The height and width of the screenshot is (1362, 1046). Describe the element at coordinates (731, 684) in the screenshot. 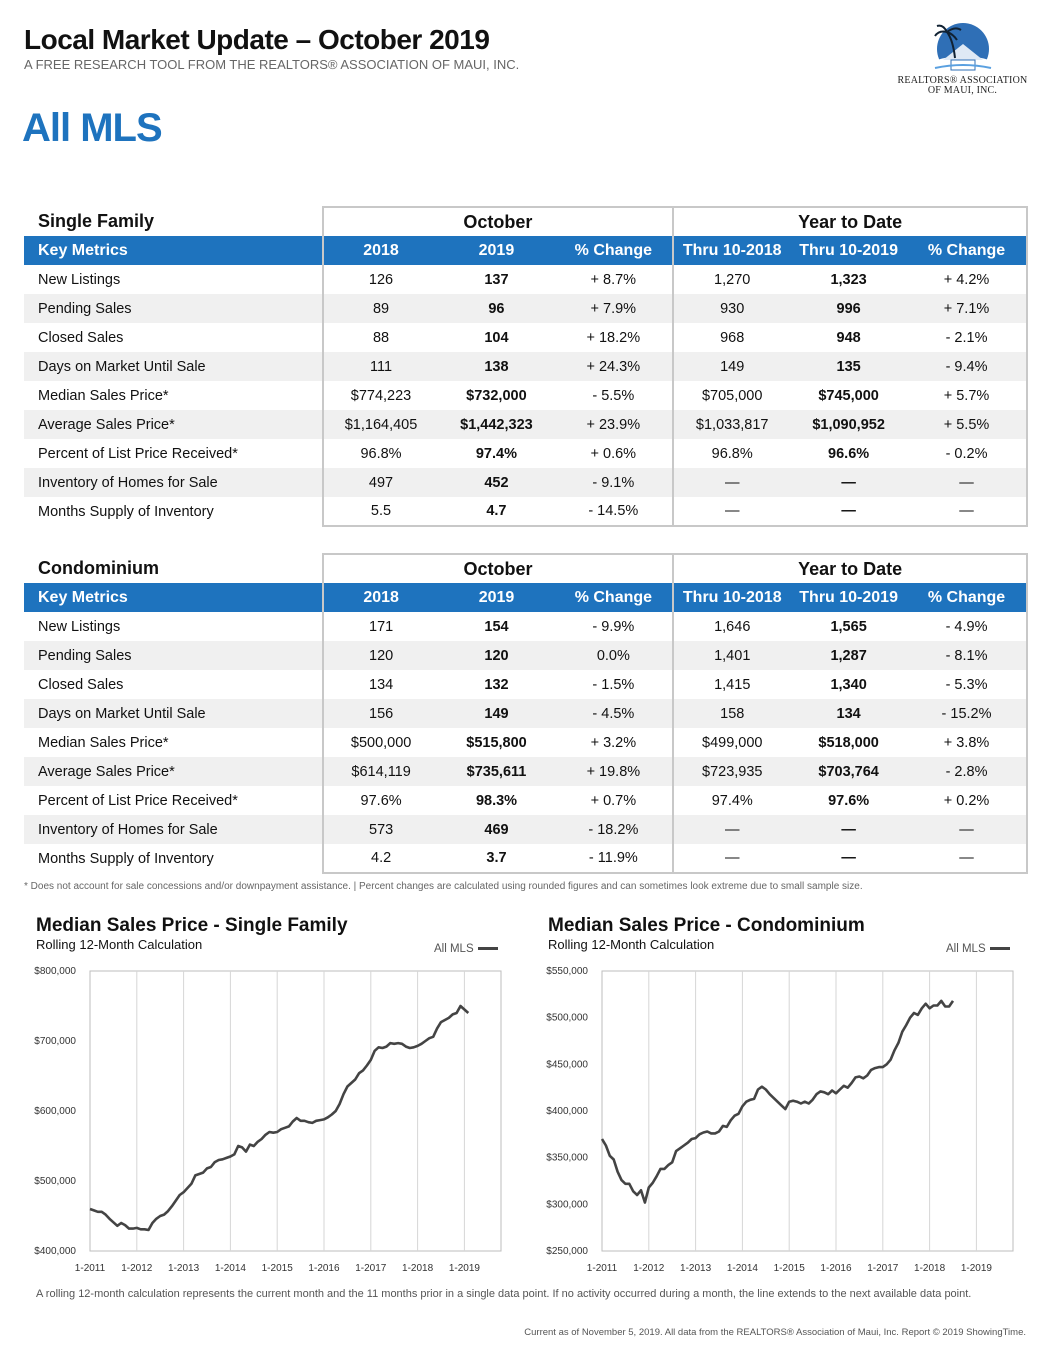

I see `cell-ytd-2018: 1,415` at that location.